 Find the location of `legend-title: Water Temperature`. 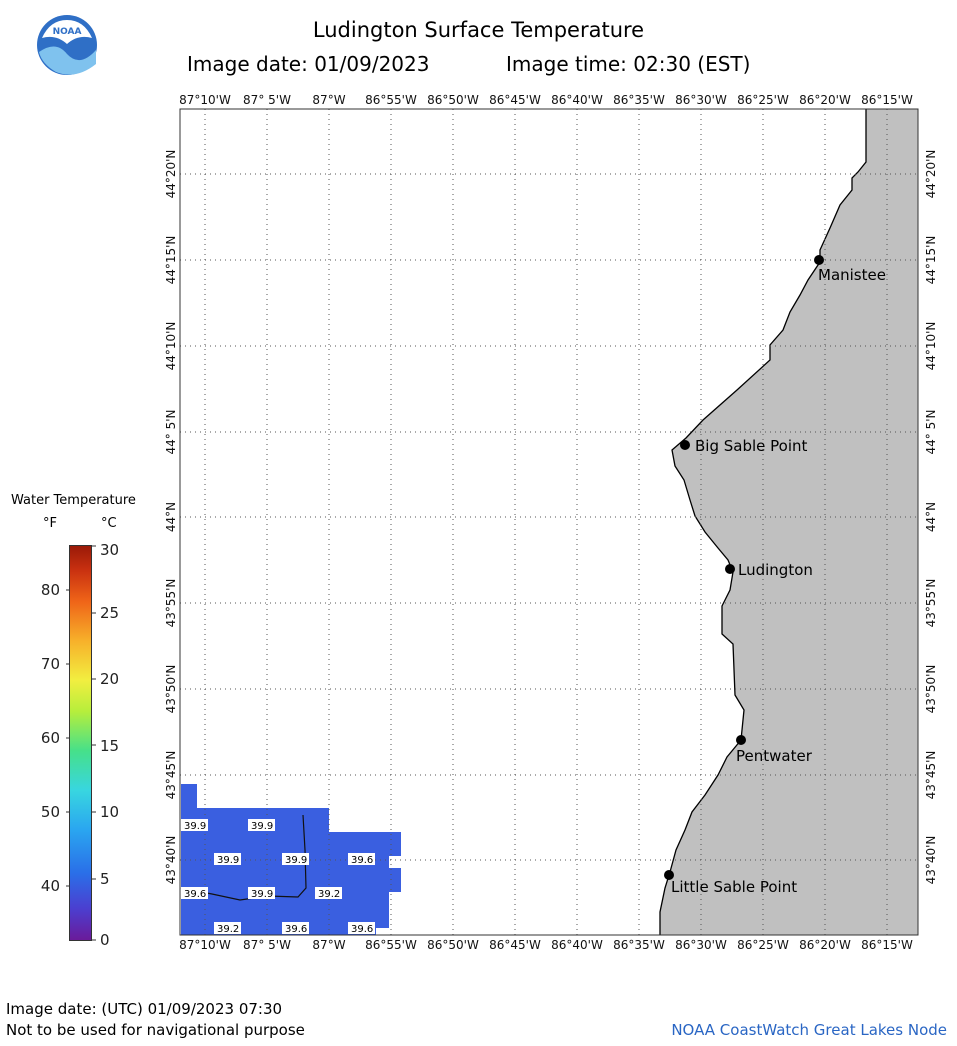

legend-title: Water Temperature is located at coordinates (73, 500).